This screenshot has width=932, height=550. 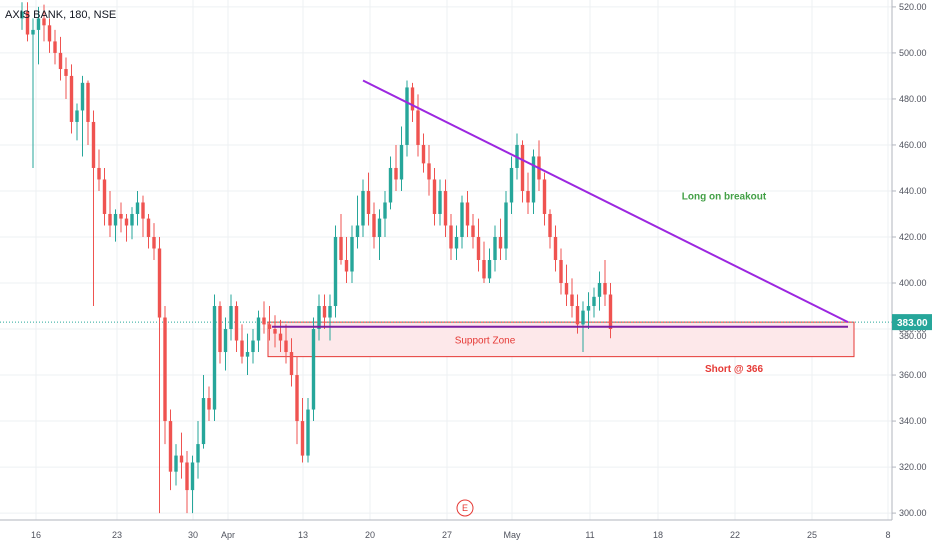 I want to click on last-price-tag-label: 383.00, so click(x=912, y=323).